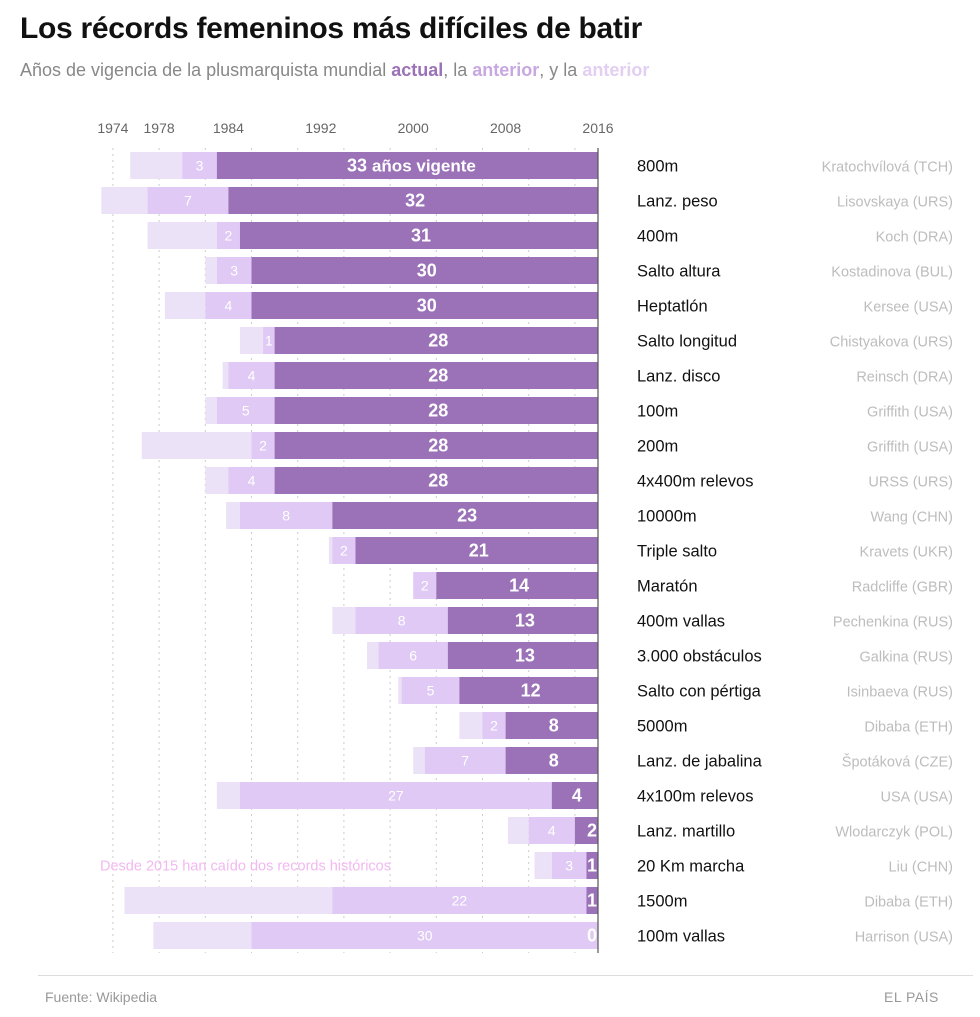 The height and width of the screenshot is (1017, 980). Describe the element at coordinates (687, 342) in the screenshot. I see `event-label-5: Salto longitud` at that location.